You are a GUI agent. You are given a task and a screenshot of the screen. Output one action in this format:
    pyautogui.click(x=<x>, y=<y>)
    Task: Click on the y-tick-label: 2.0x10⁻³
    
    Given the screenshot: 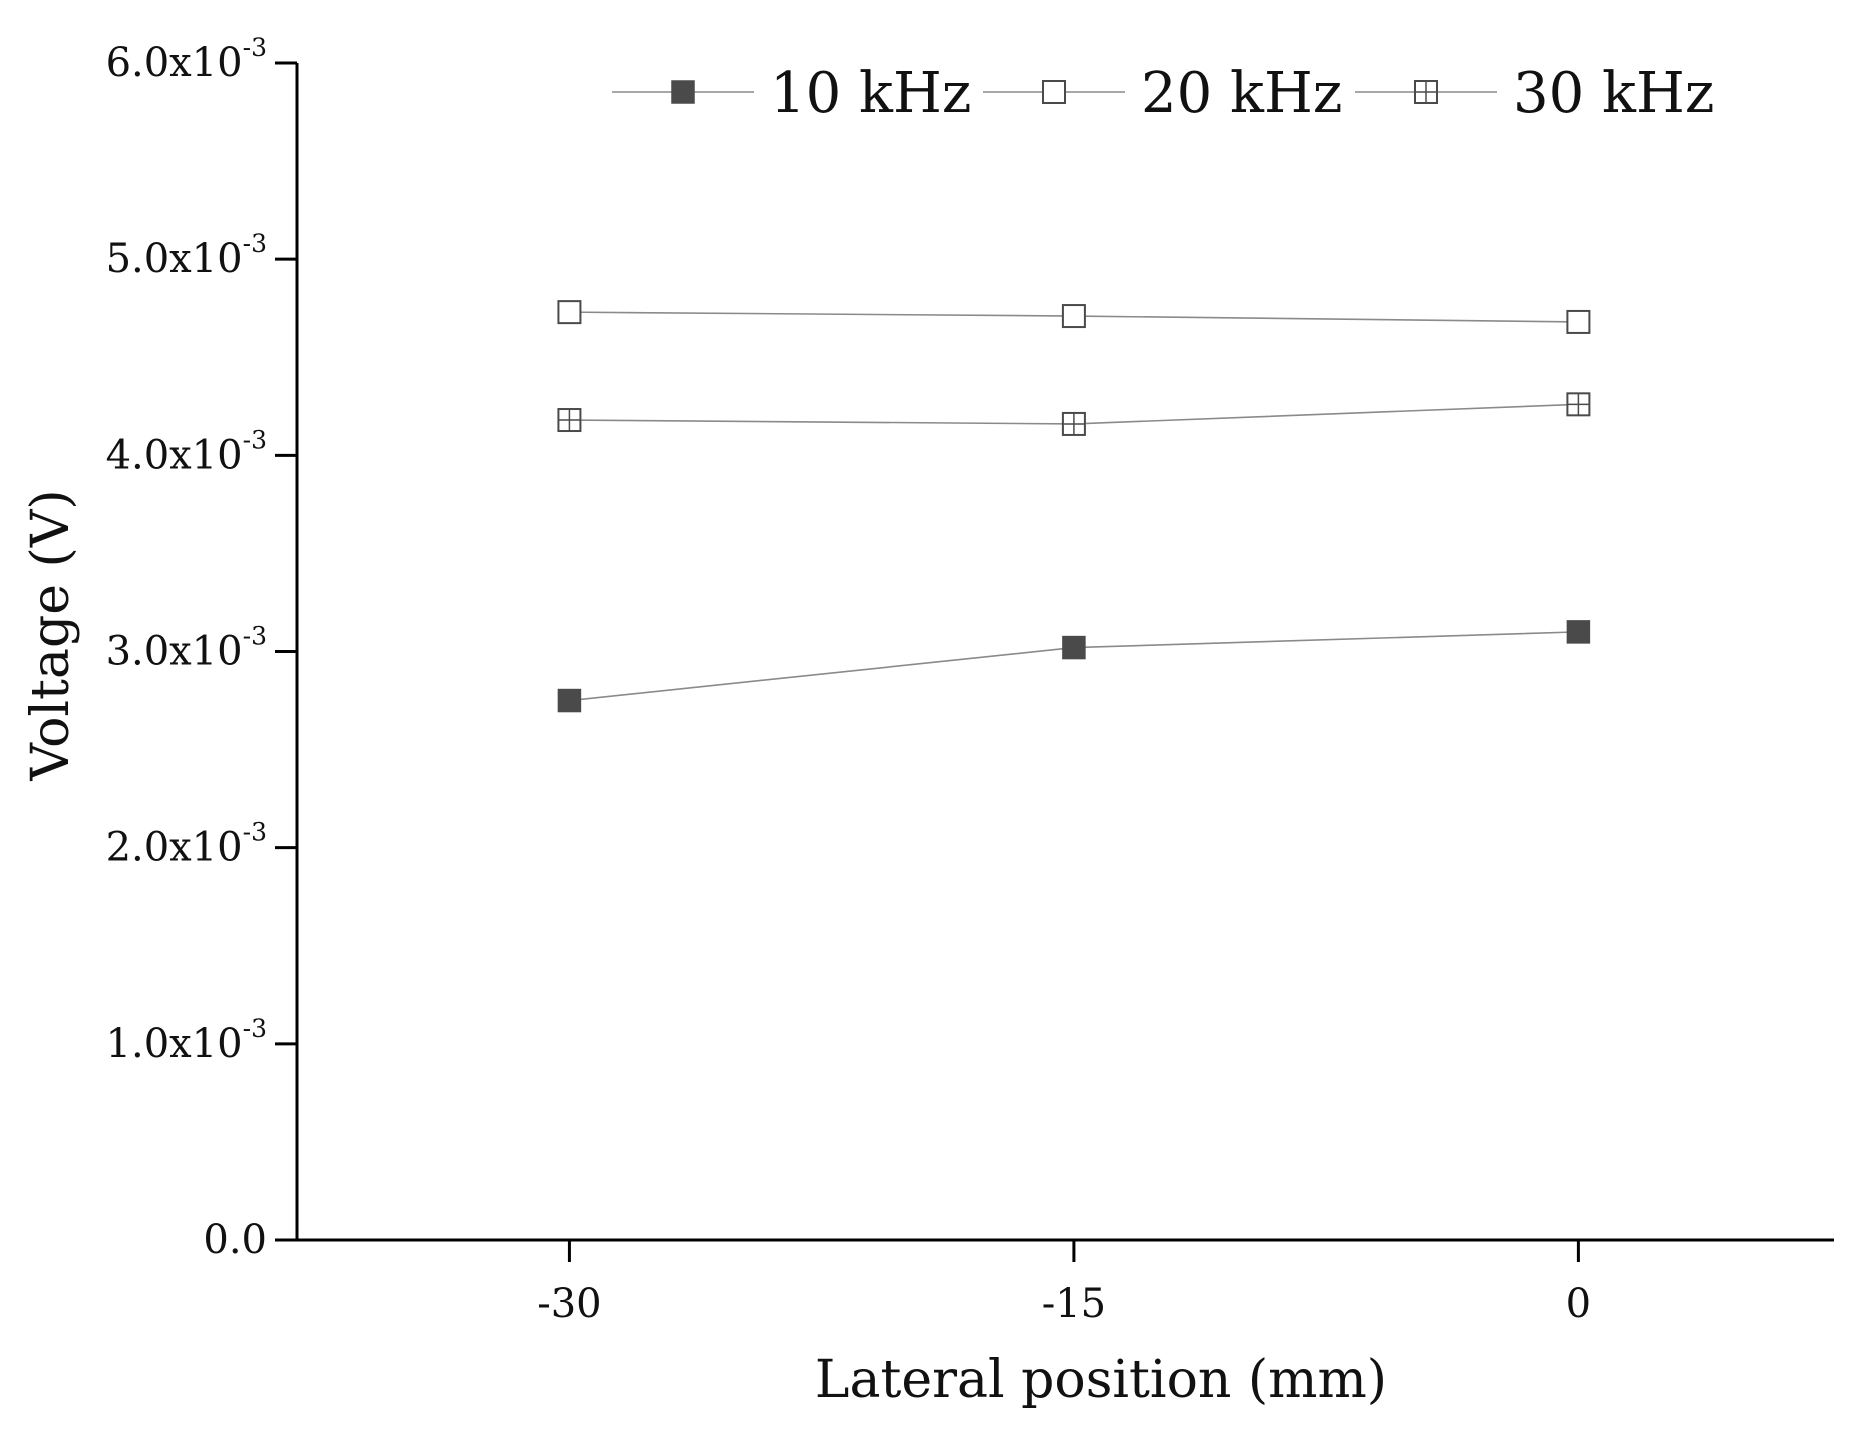 What is the action you would take?
    pyautogui.click(x=186, y=844)
    